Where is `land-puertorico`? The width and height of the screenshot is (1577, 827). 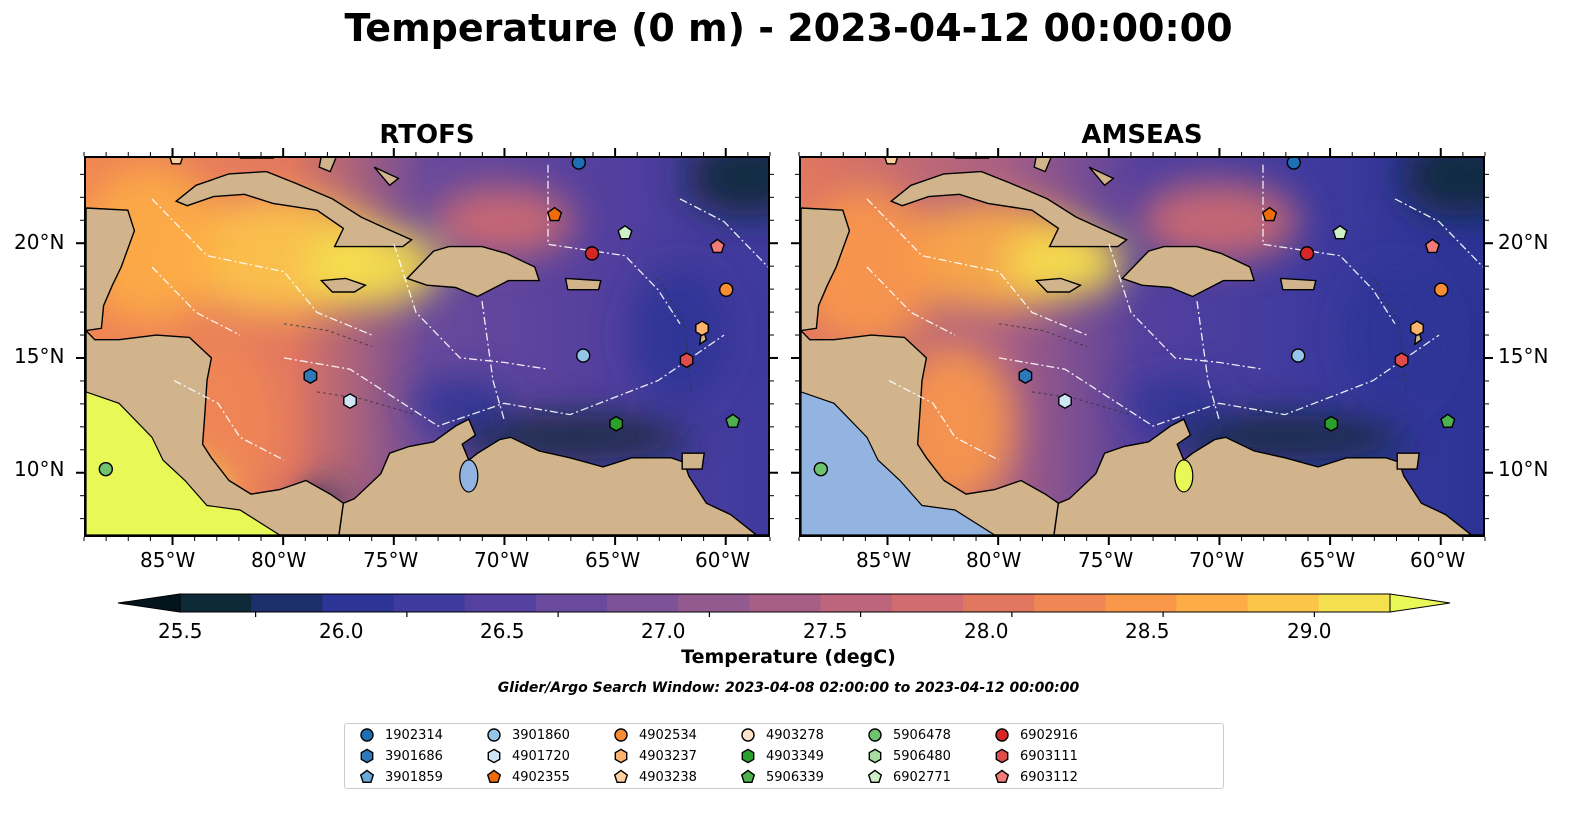 land-puertorico is located at coordinates (583, 284).